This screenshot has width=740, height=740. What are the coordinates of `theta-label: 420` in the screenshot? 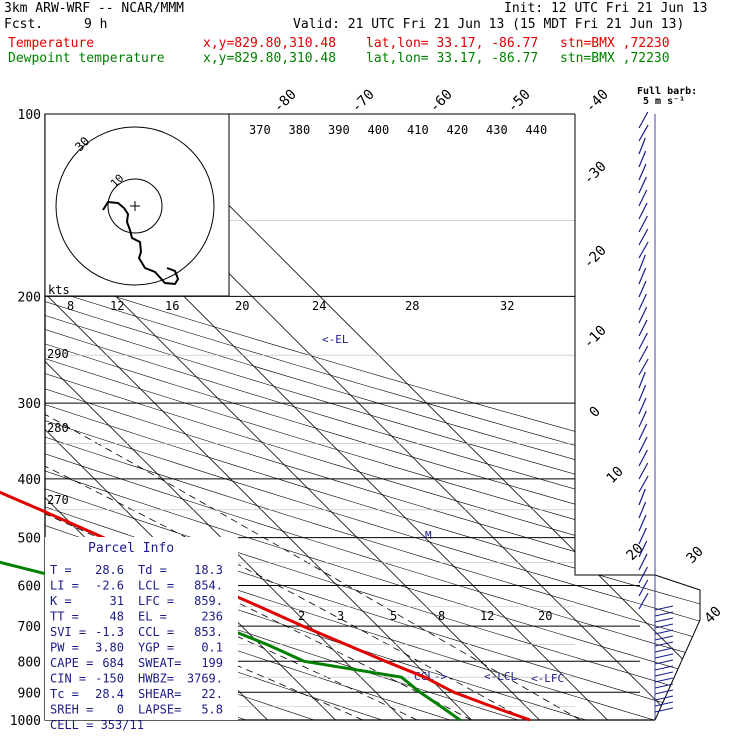 It's located at (458, 130).